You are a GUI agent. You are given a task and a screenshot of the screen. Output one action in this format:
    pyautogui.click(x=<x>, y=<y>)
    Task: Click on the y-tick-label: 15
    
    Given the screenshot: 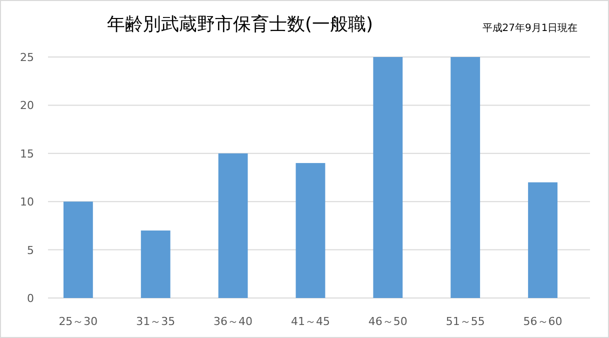 What is the action you would take?
    pyautogui.click(x=27, y=153)
    